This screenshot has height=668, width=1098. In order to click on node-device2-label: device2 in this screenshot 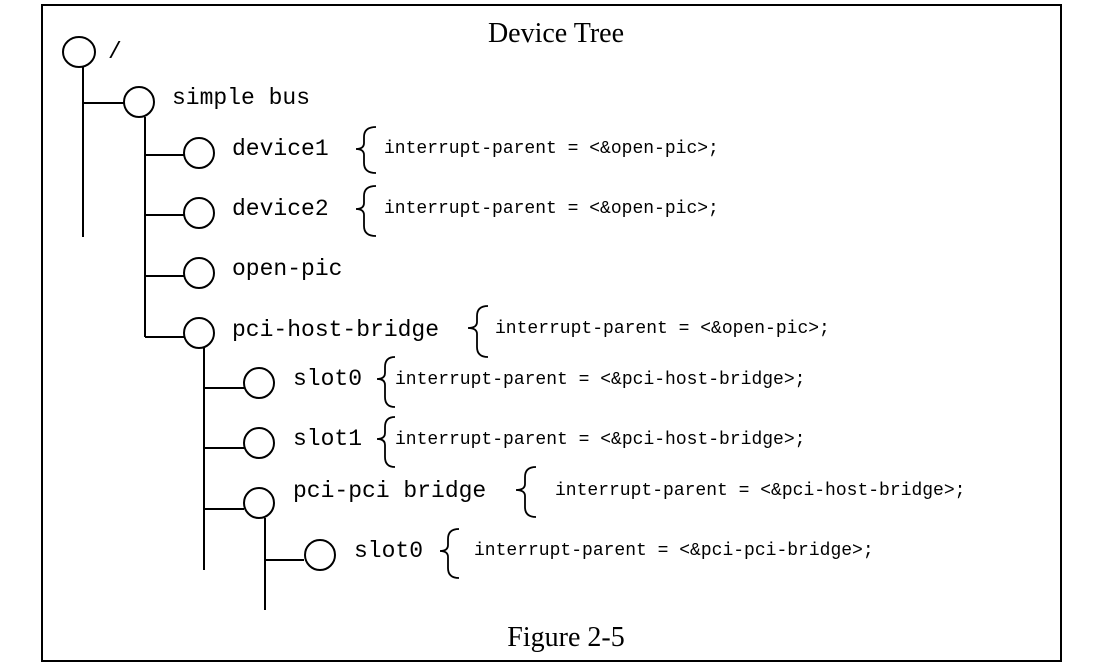, I will do `click(280, 209)`.